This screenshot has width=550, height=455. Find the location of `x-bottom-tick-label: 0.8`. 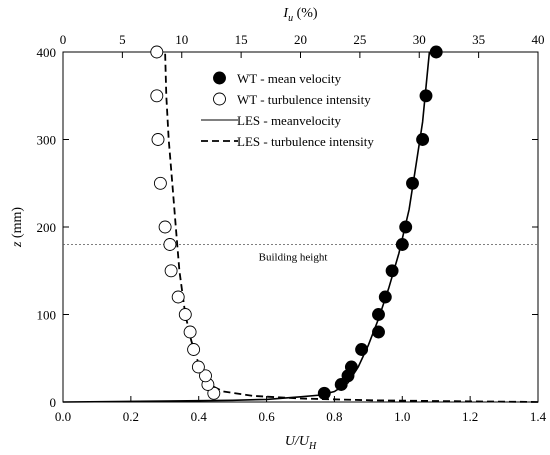

x-bottom-tick-label: 0.8 is located at coordinates (334, 416).